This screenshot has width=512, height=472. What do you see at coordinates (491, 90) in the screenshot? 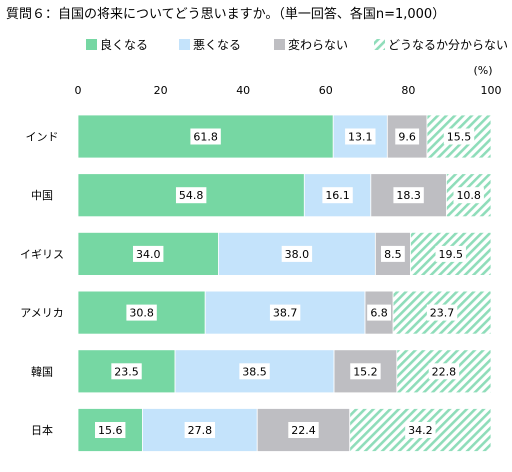
I see `x-tick-label: 100` at bounding box center [491, 90].